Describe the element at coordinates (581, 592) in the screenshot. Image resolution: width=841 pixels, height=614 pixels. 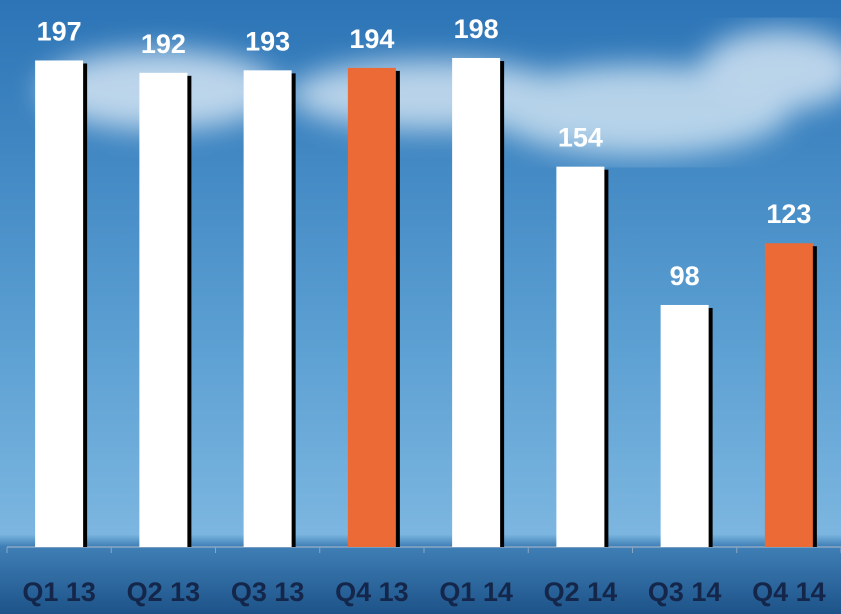
I see `x-tick-label: Q2 14` at that location.